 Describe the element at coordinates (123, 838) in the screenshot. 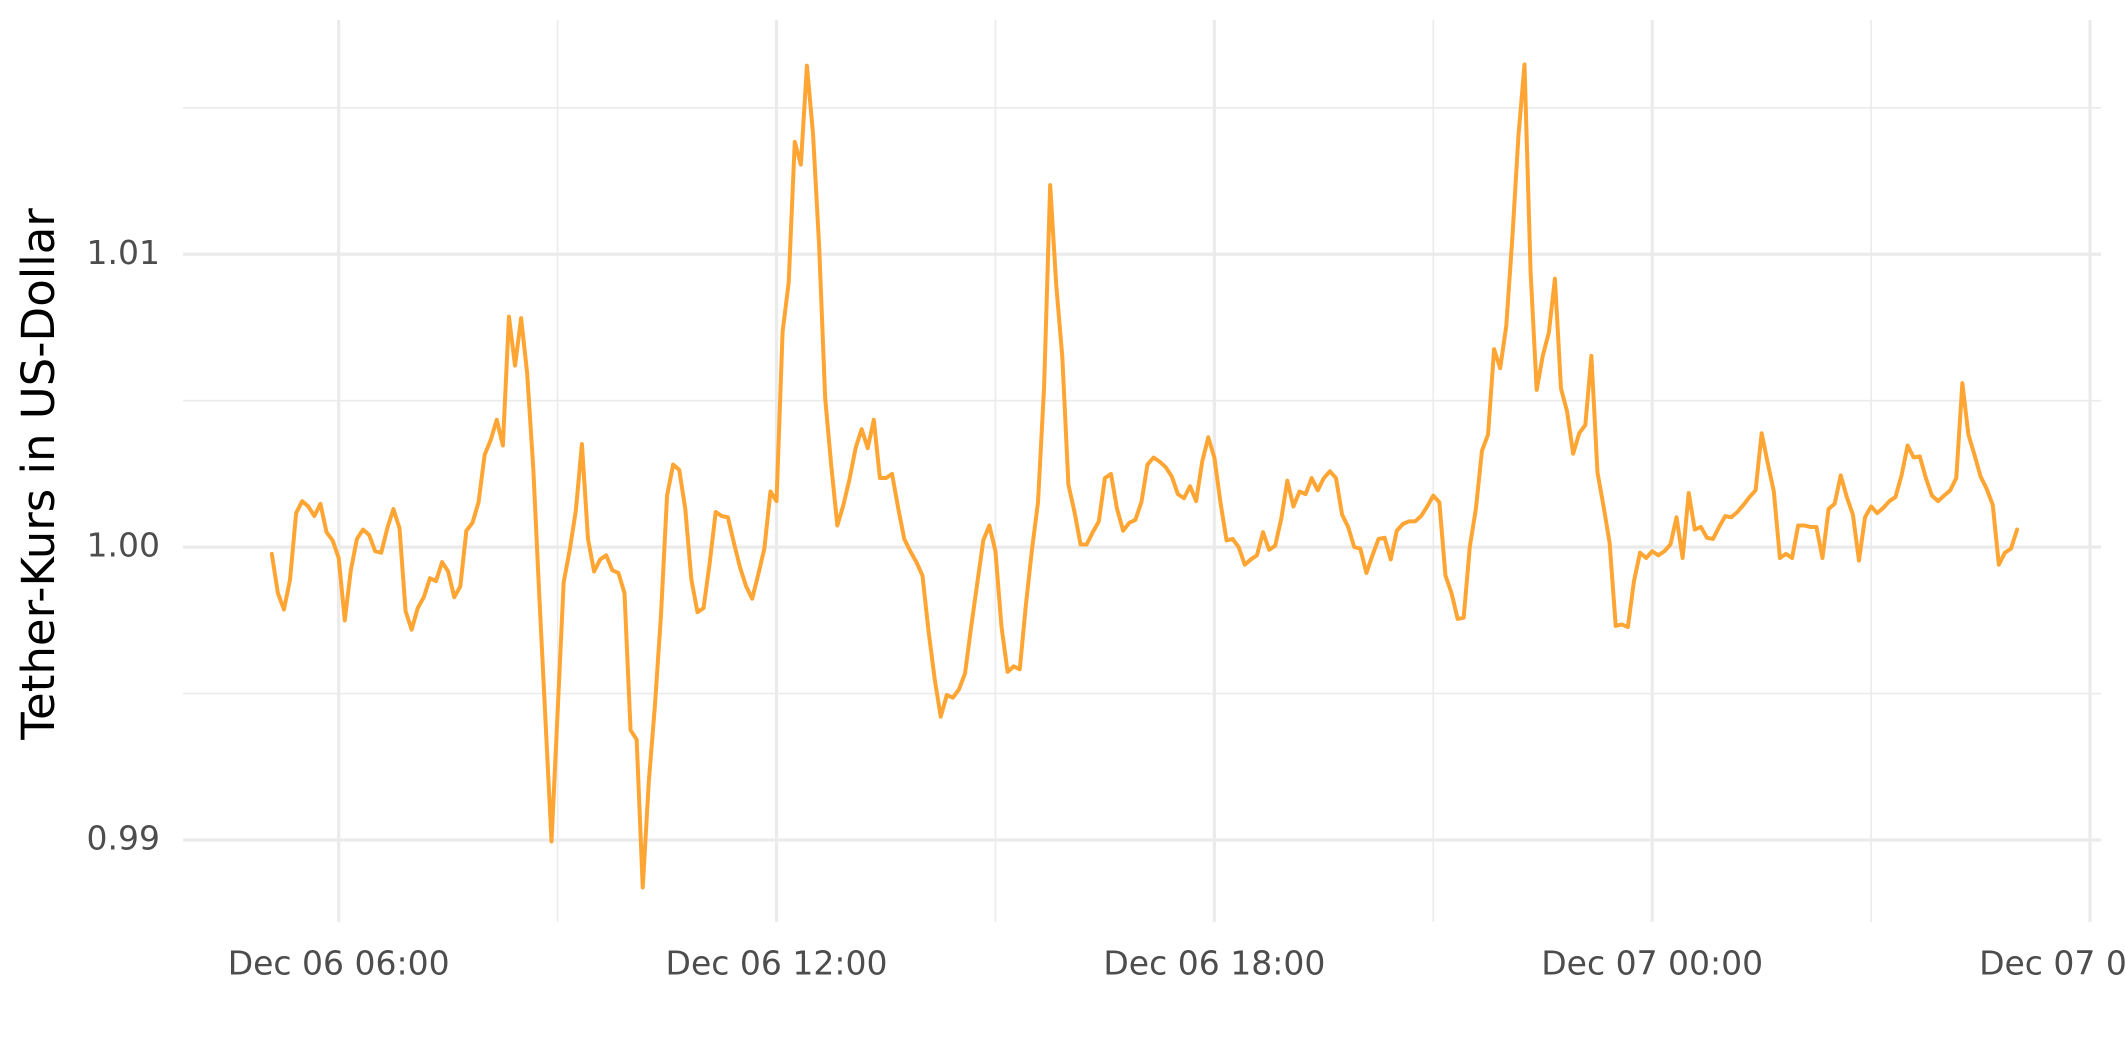

I see `y-tick-label: 0.99` at that location.